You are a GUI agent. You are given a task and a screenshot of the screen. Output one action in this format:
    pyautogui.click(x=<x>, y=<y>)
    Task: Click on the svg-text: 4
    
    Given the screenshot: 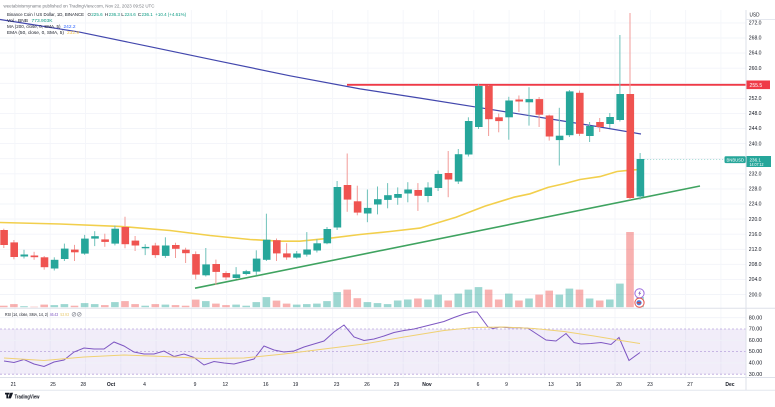 What is the action you would take?
    pyautogui.click(x=144, y=385)
    